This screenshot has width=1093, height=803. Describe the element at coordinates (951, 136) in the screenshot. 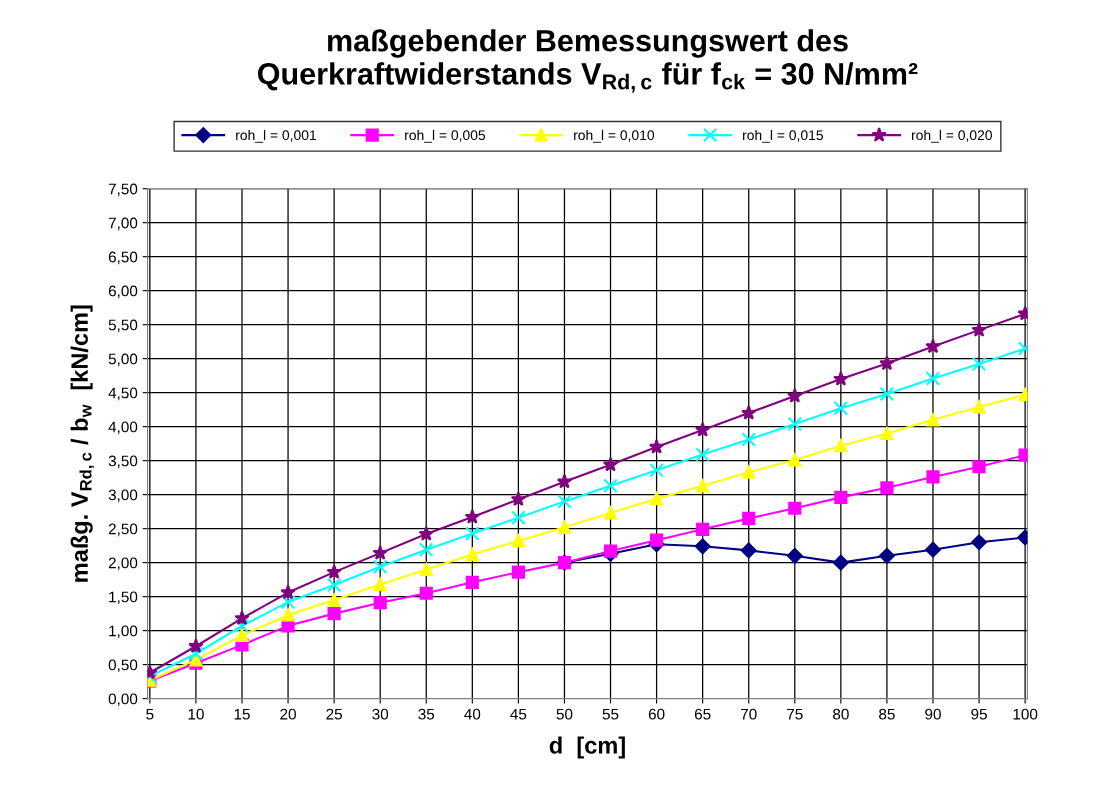

I see `legend-label: roh_l = 0,020` at that location.